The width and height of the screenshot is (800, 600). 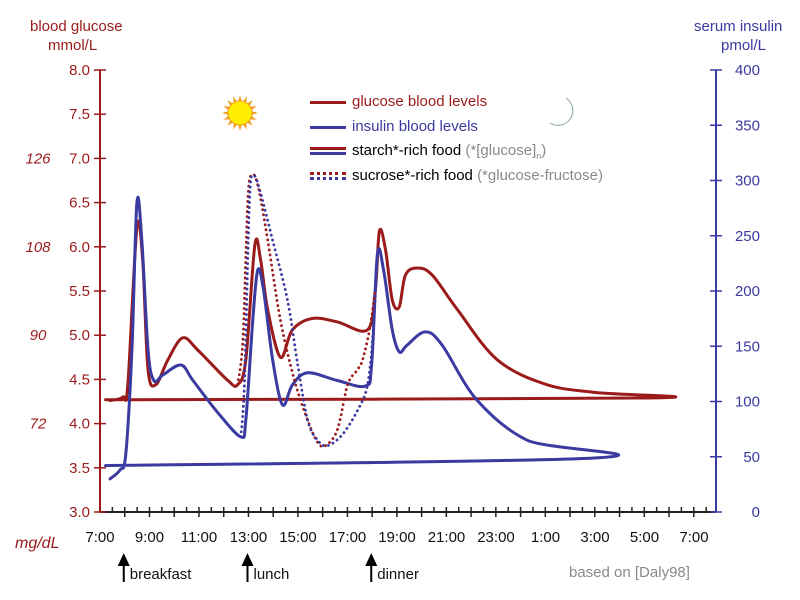 I want to click on legend-swatch-insulin, so click(x=328, y=127).